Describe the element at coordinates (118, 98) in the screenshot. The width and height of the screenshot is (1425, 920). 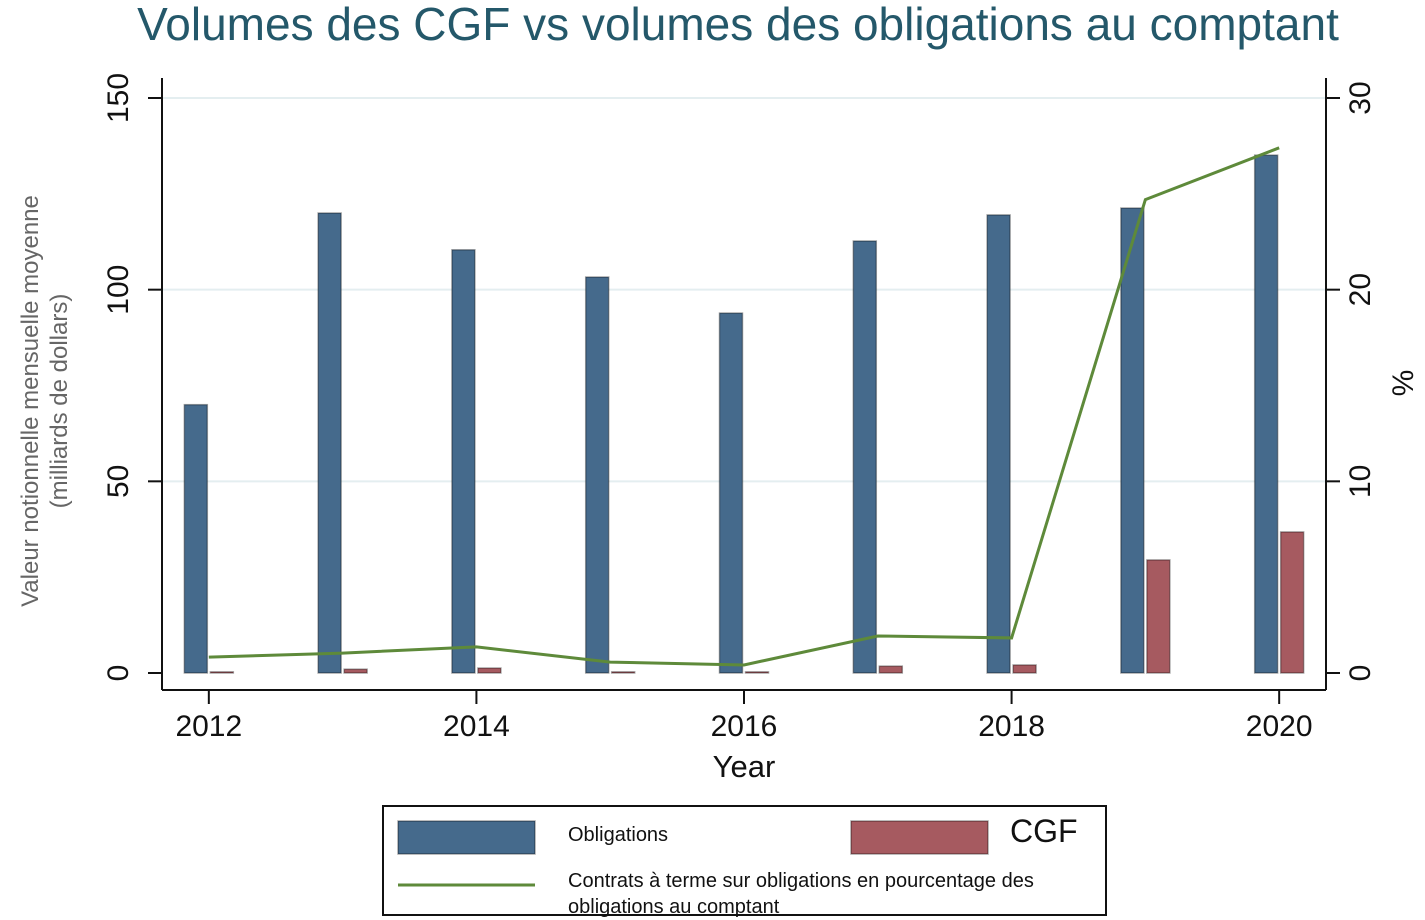
I see `y-tick-label: 150` at that location.